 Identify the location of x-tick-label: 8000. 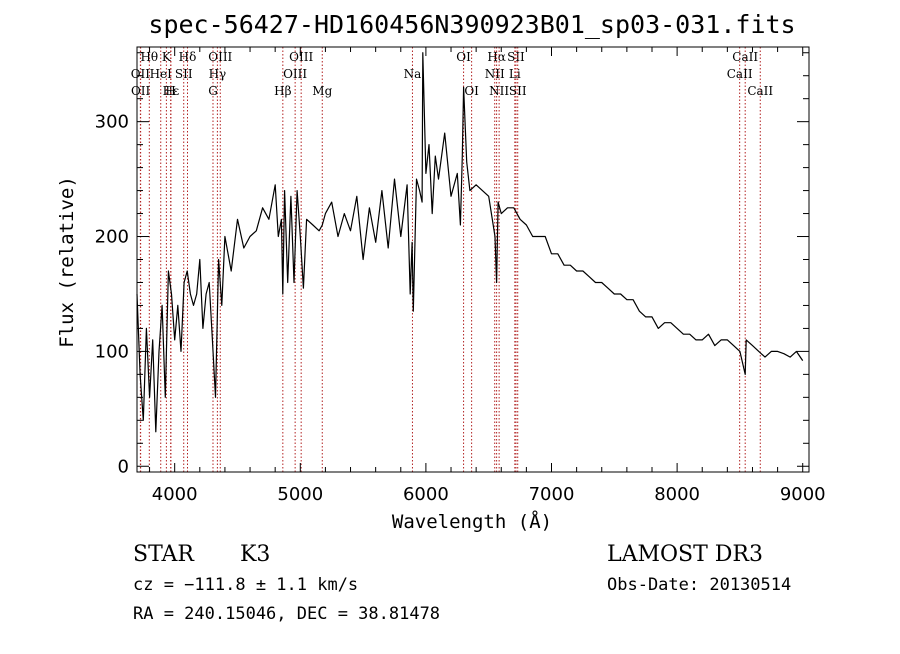
(677, 494).